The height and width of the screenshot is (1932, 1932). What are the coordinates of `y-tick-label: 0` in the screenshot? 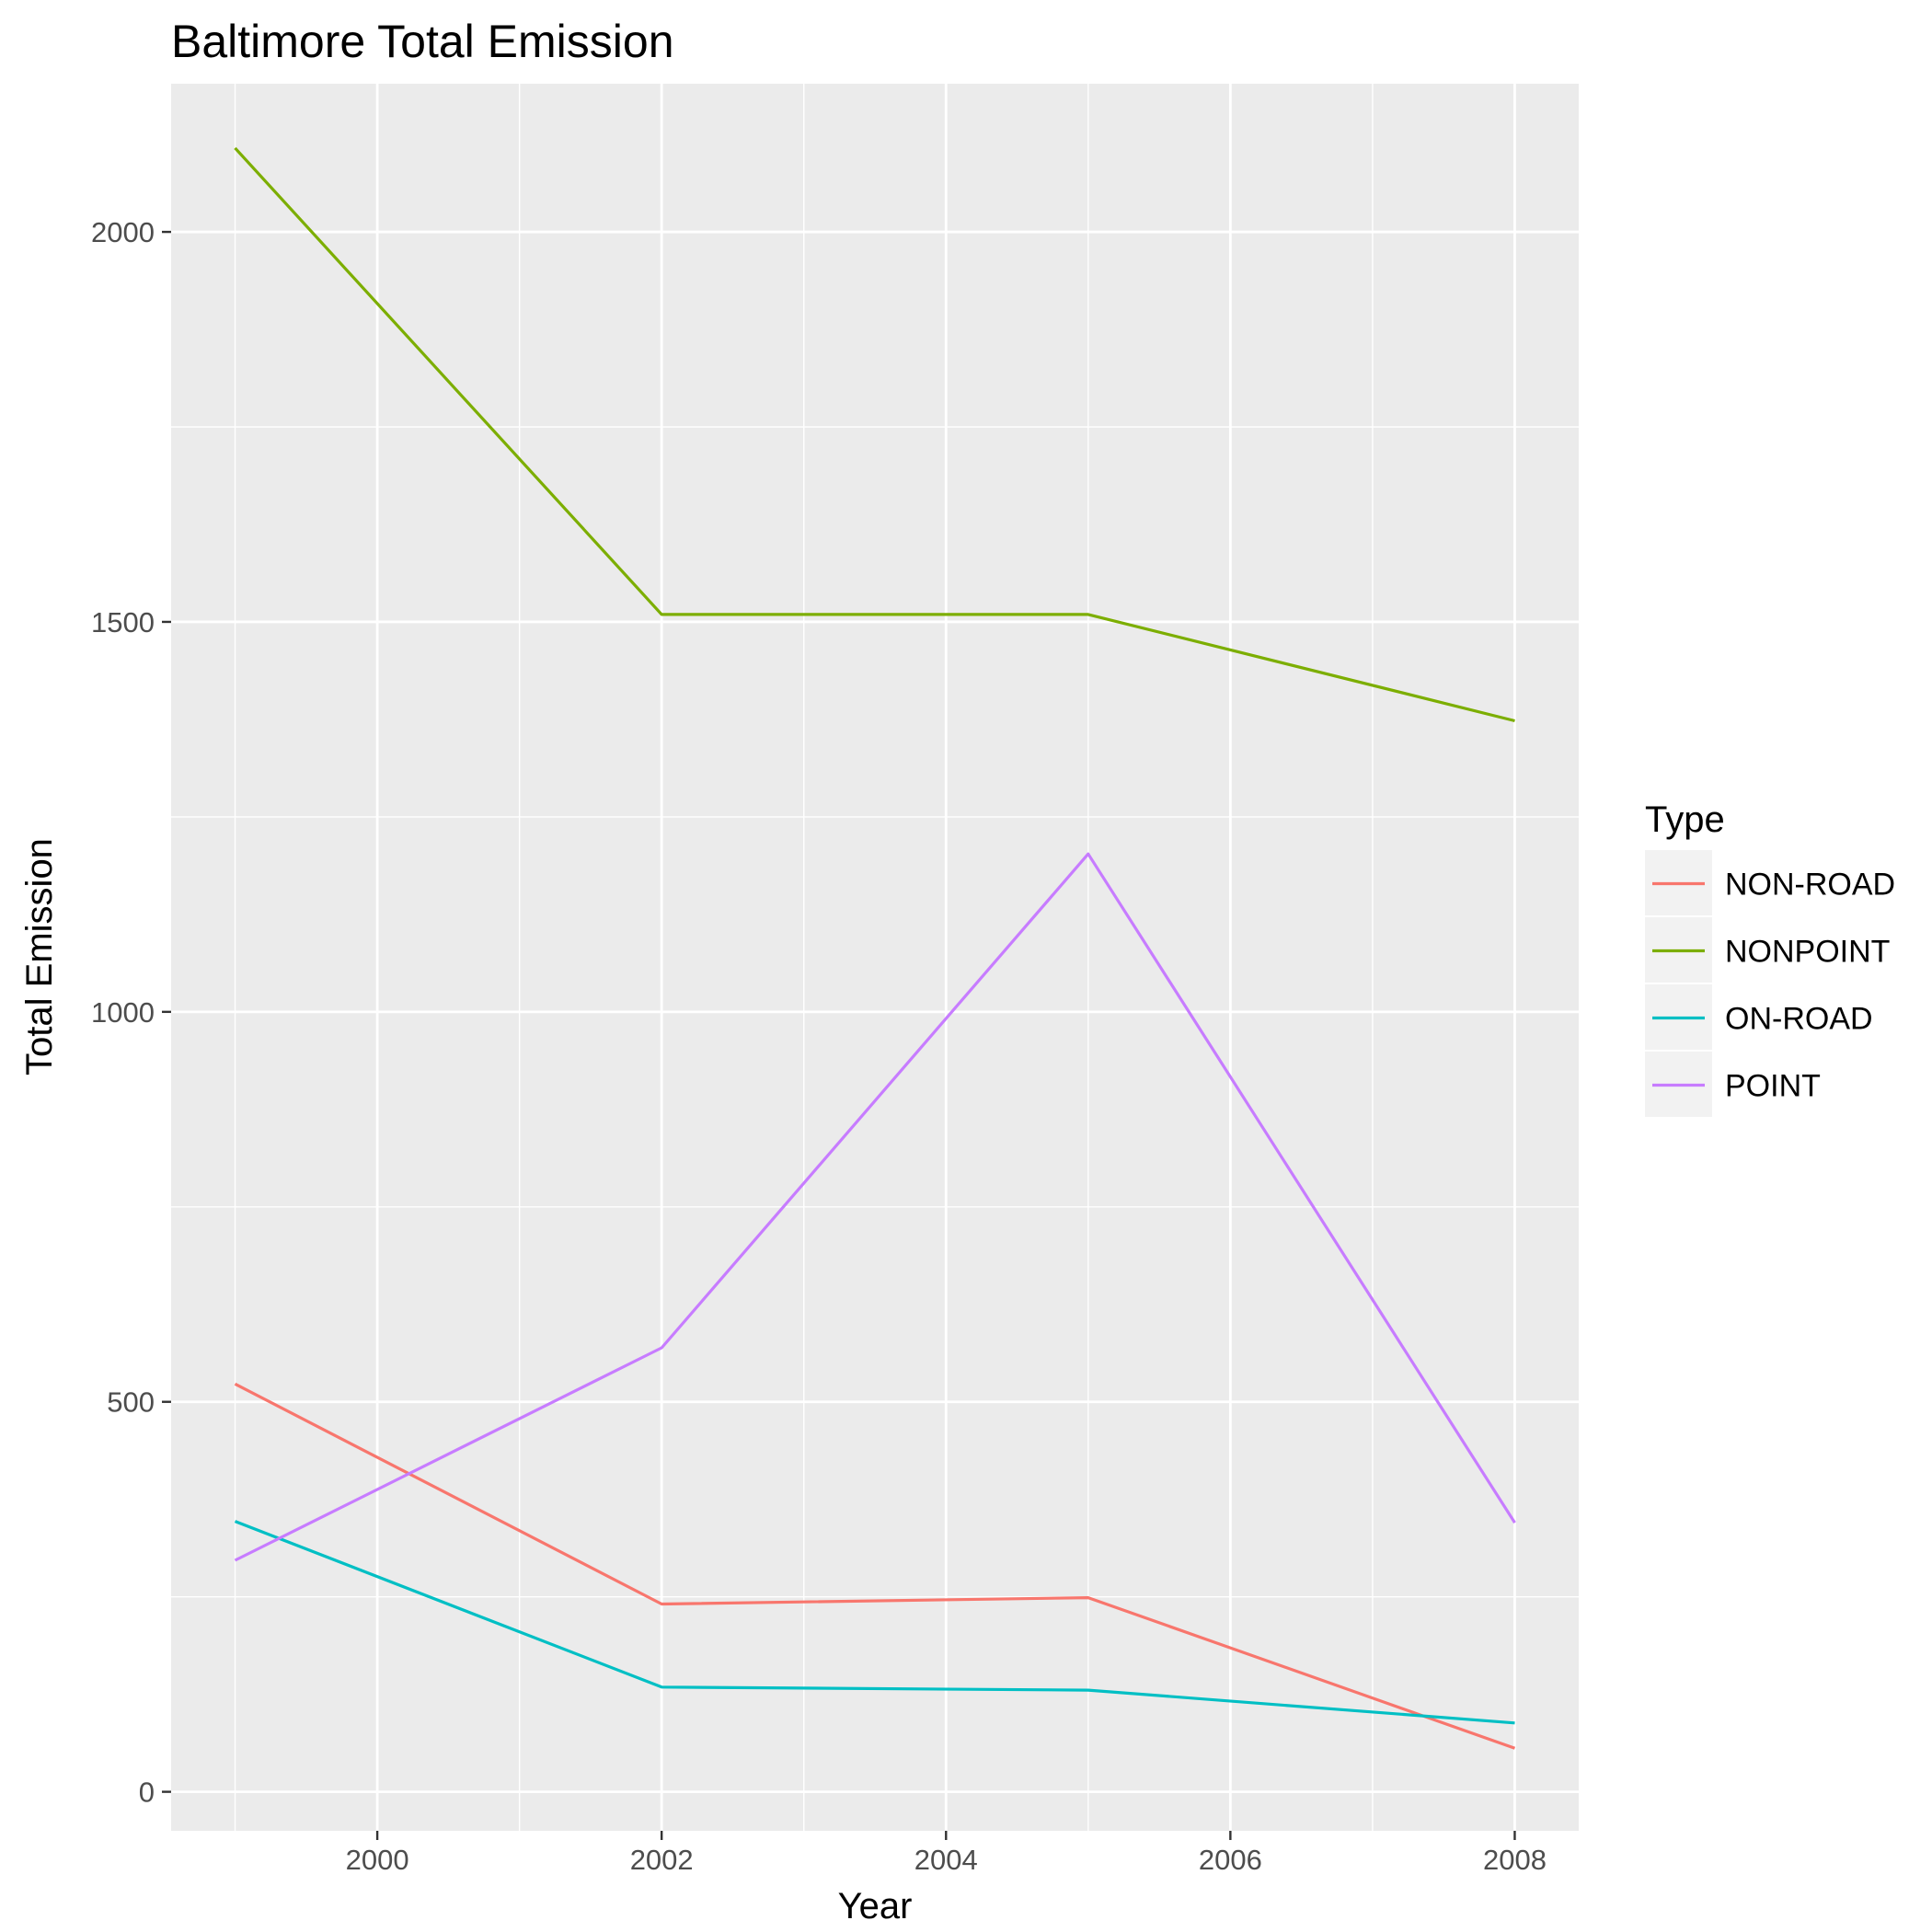 It's located at (147, 1793).